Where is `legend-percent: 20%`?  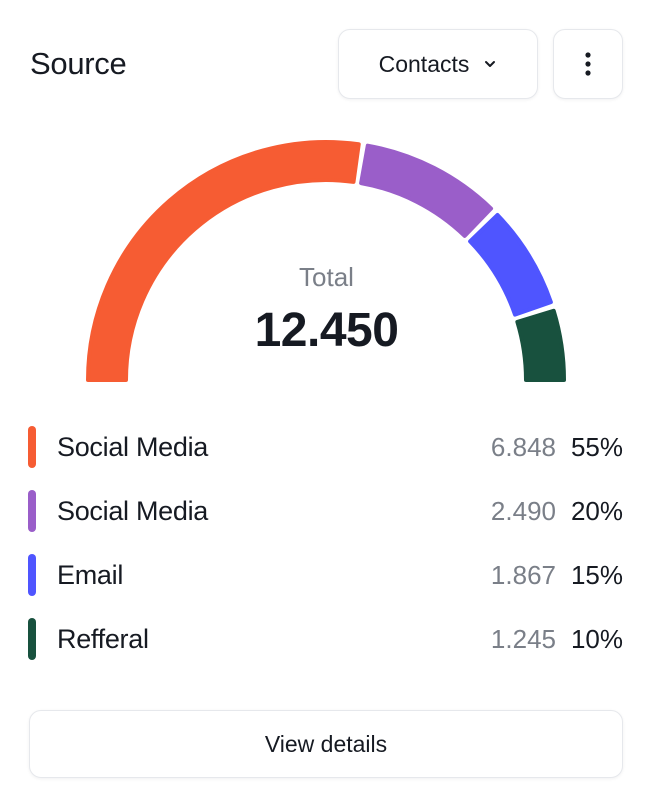
legend-percent: 20% is located at coordinates (596, 511).